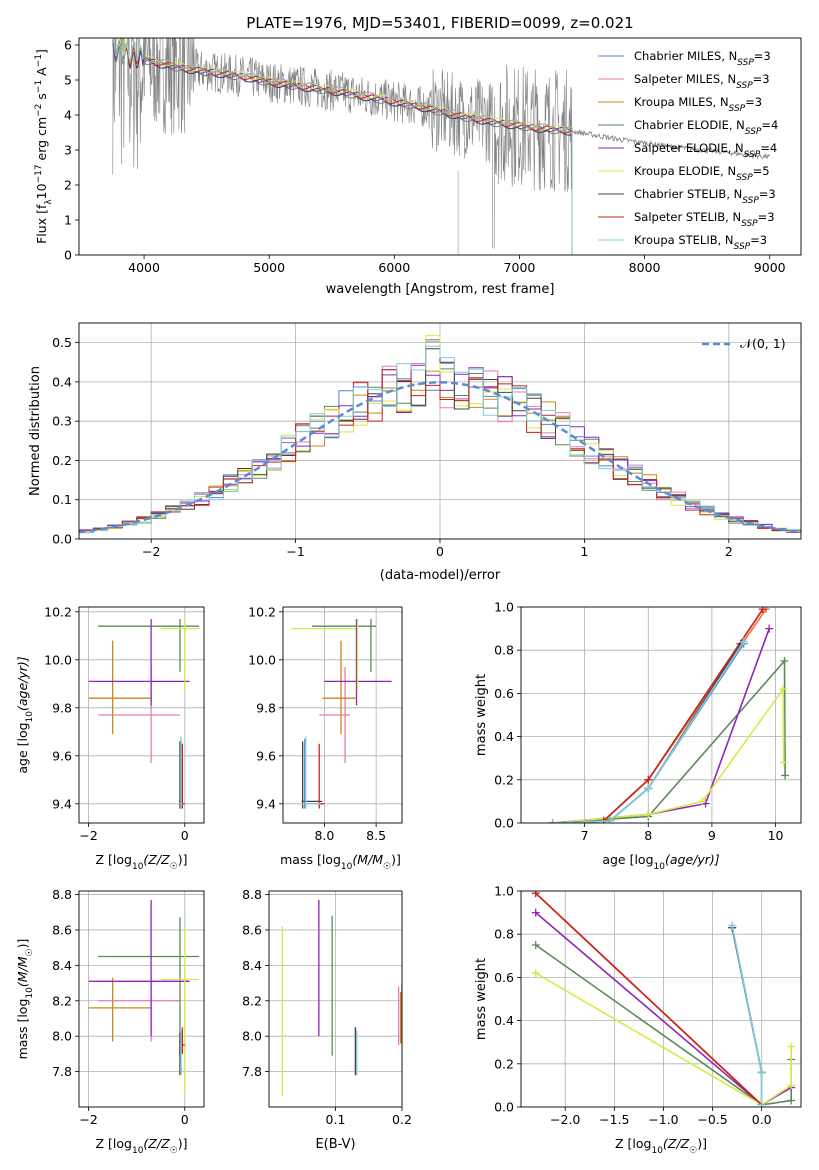 Image resolution: width=819 pixels, height=1170 pixels. Describe the element at coordinates (68, 220) in the screenshot. I see `y-tick-label: 1` at that location.